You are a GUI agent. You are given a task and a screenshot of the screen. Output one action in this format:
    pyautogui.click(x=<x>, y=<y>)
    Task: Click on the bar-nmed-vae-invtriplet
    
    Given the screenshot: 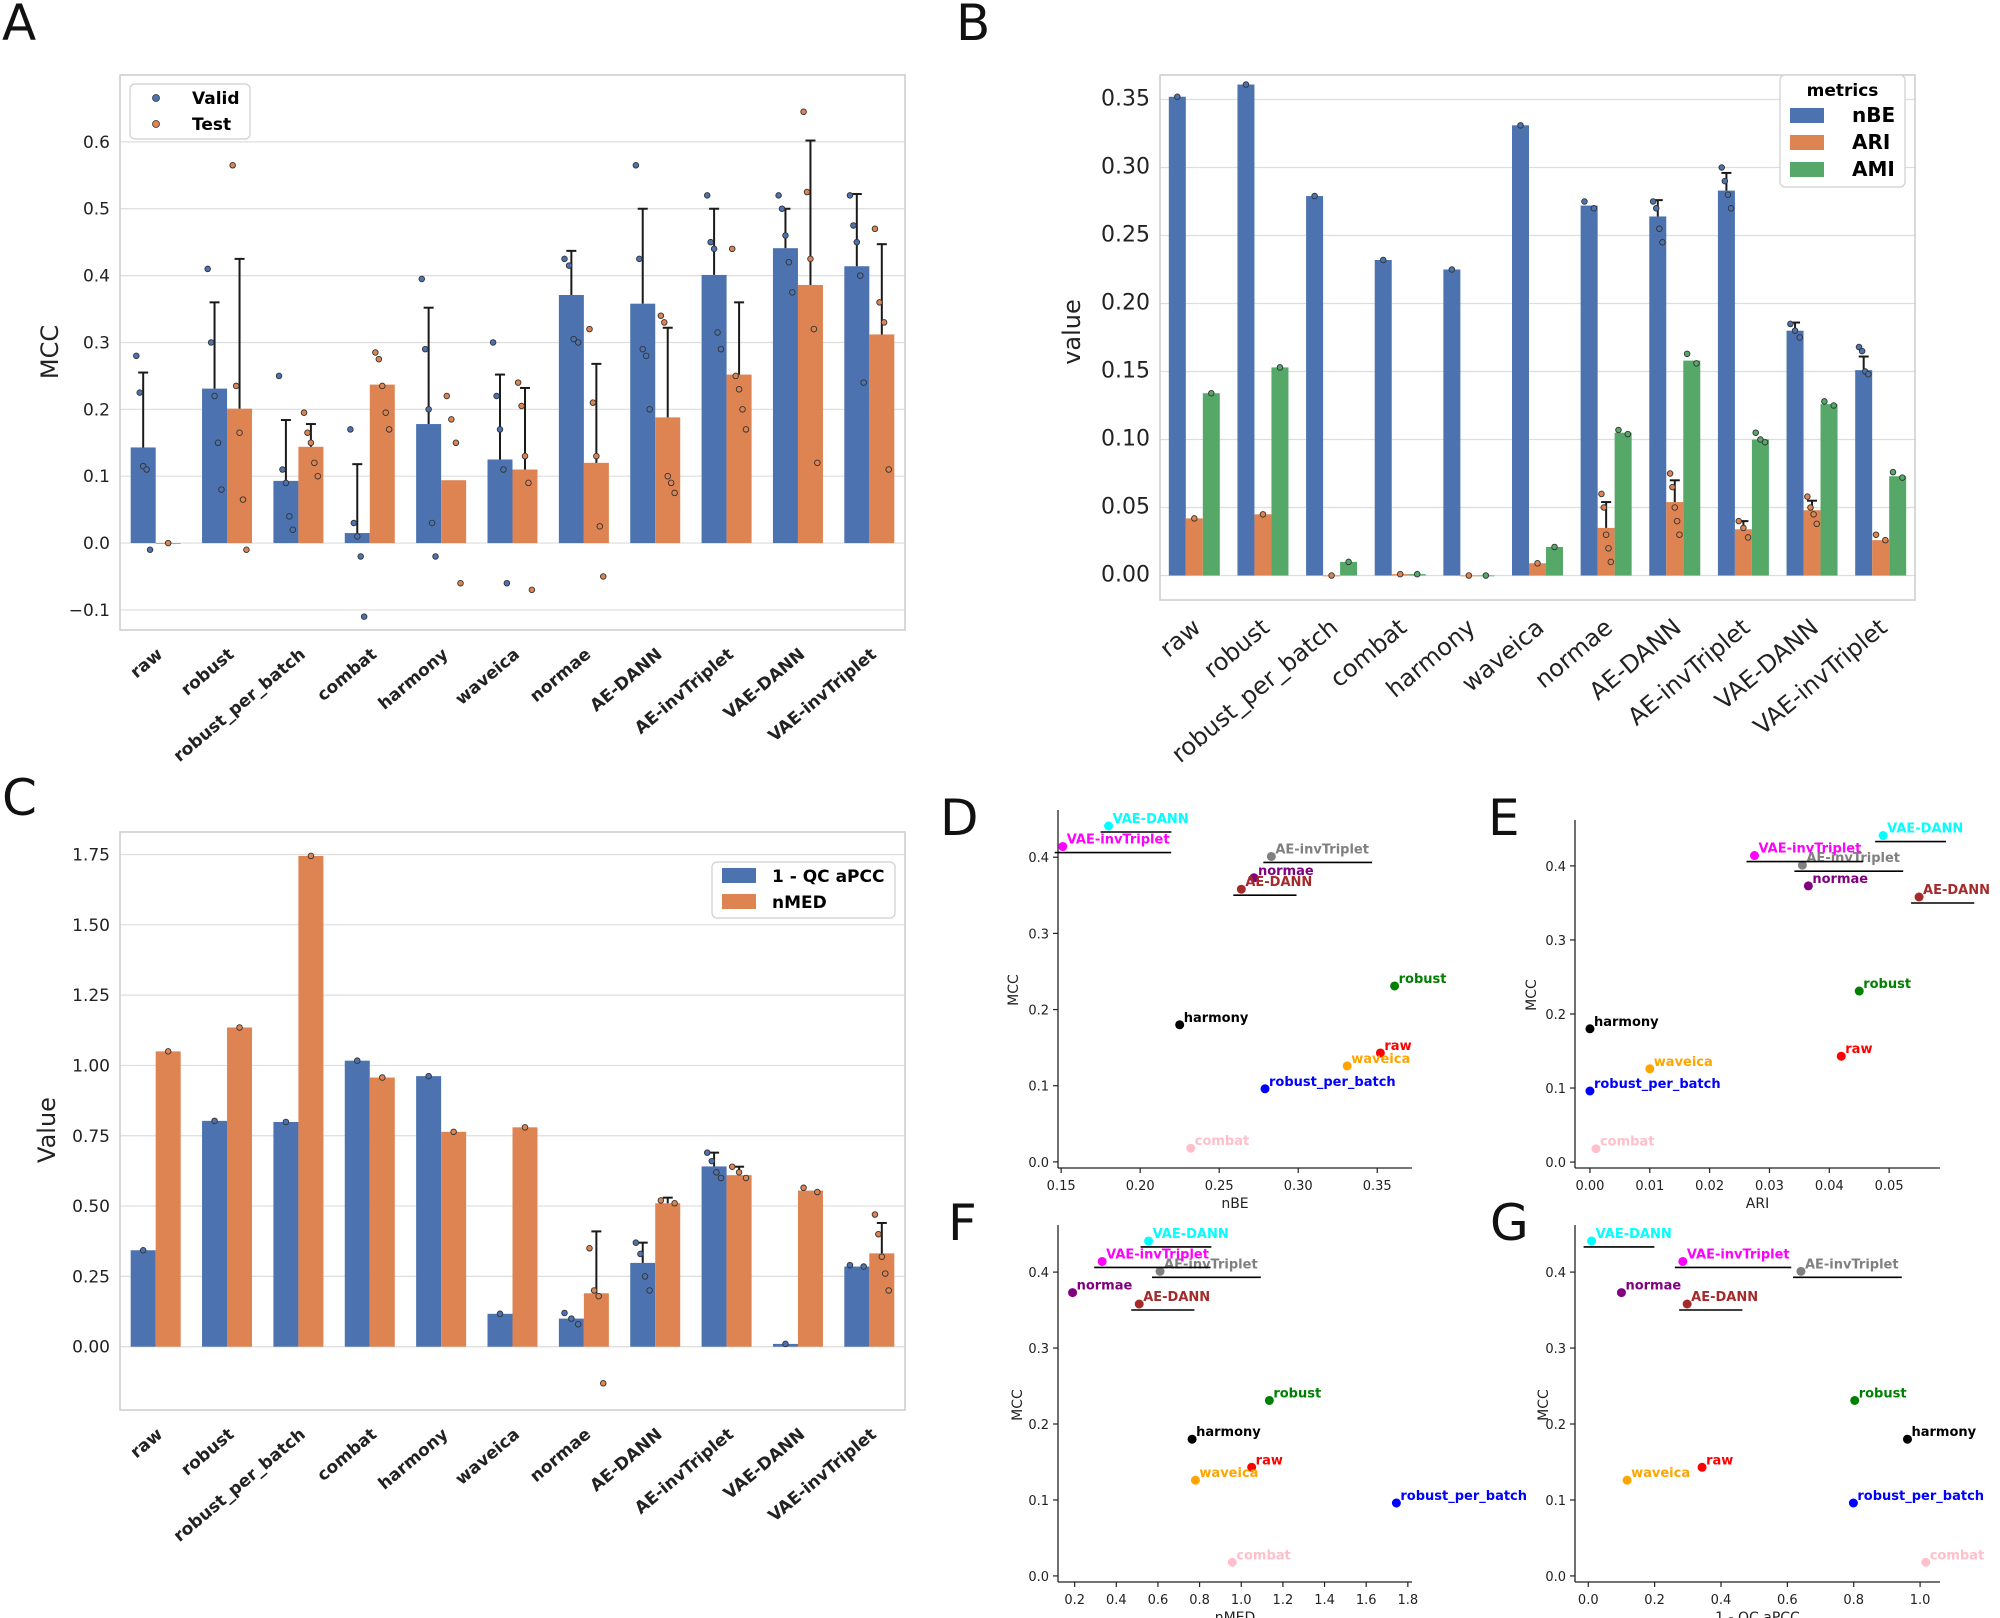 What is the action you would take?
    pyautogui.click(x=882, y=1300)
    